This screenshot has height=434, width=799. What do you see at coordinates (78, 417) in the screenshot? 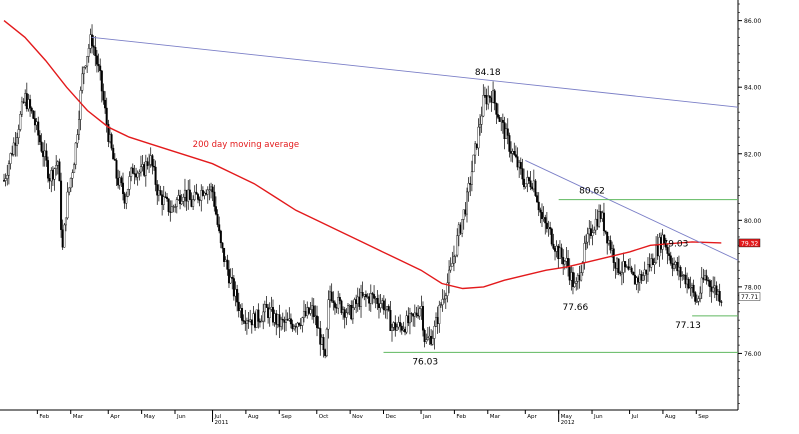
I see `x-tick-label: Mar` at bounding box center [78, 417].